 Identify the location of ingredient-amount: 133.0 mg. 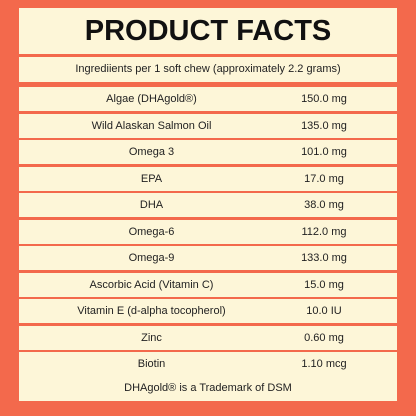
(324, 258).